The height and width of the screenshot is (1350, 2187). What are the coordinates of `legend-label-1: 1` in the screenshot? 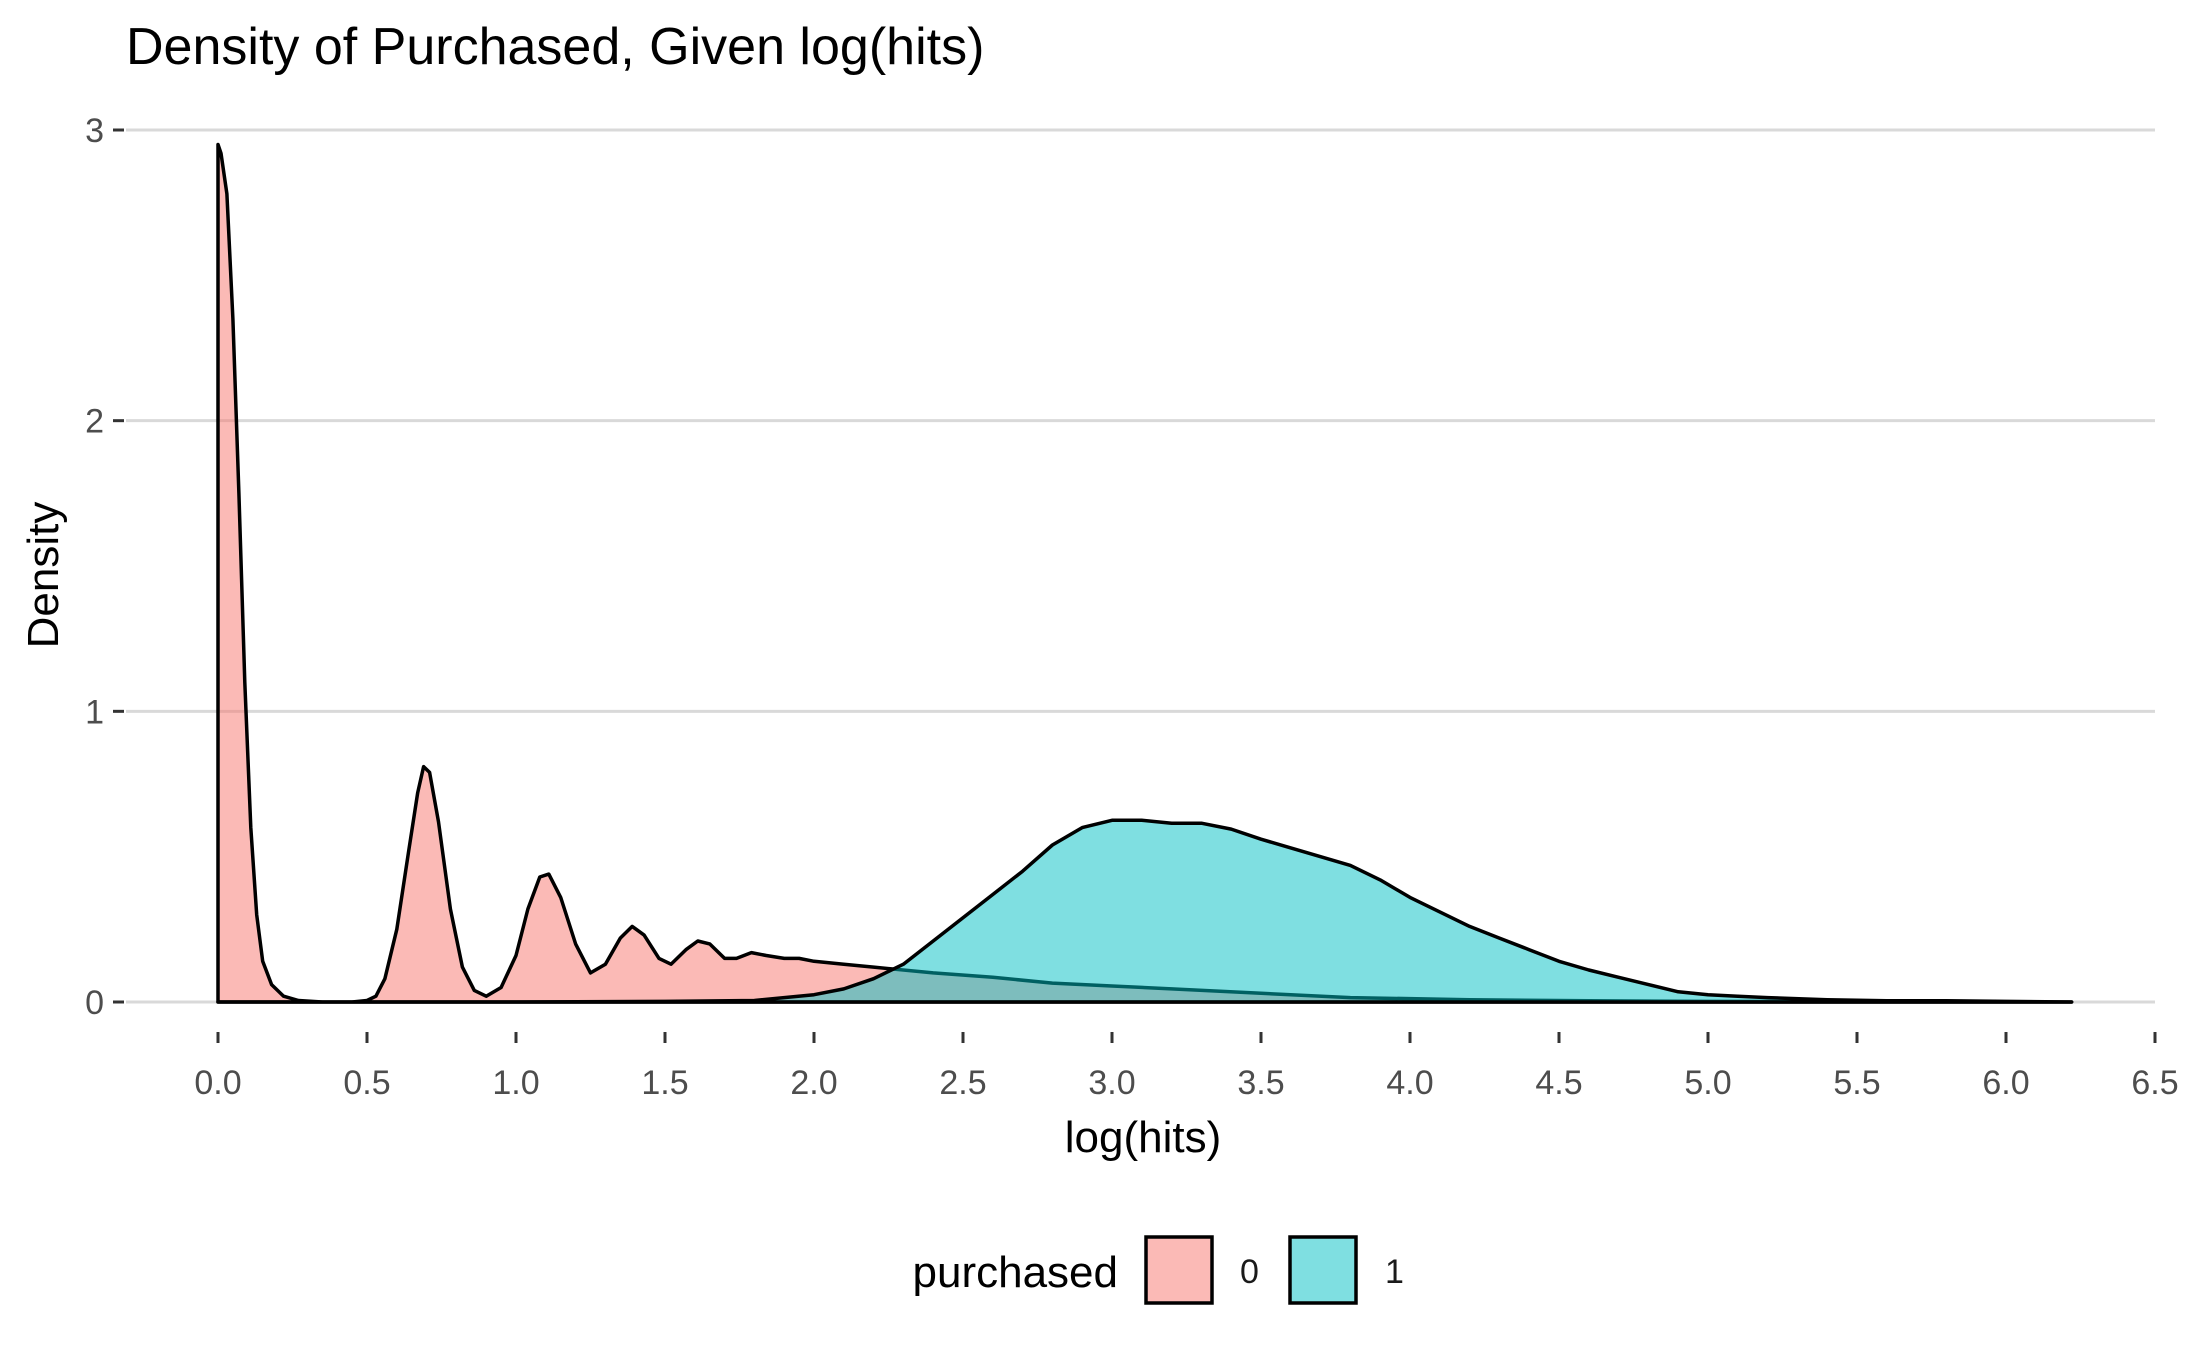 It's located at (1394, 1272).